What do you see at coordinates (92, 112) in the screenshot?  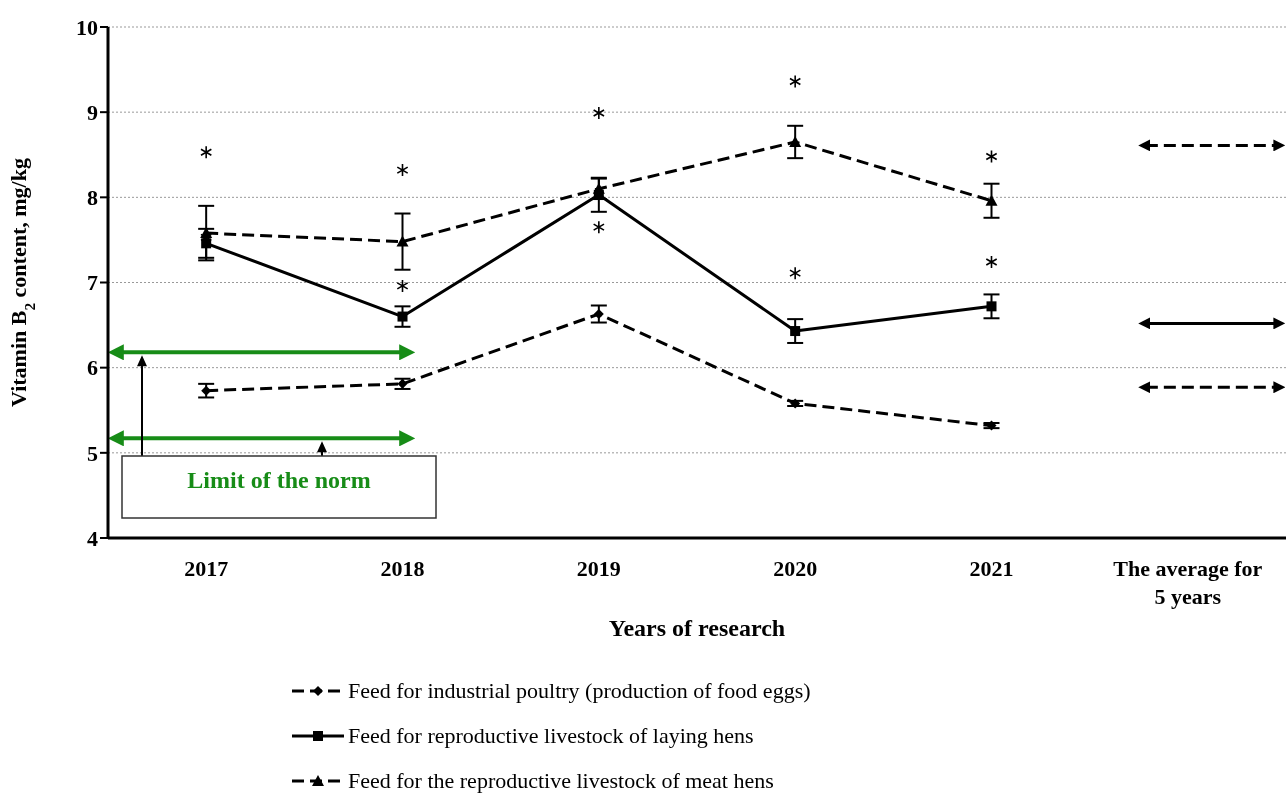 I see `y-tick-label: 9` at bounding box center [92, 112].